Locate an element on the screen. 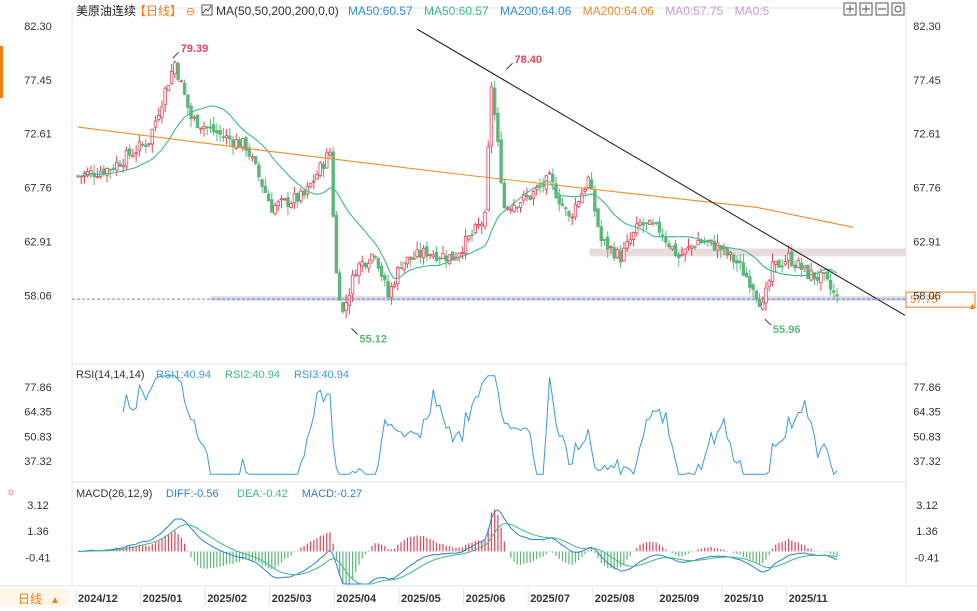  settings-icon is located at coordinates (898, 9).